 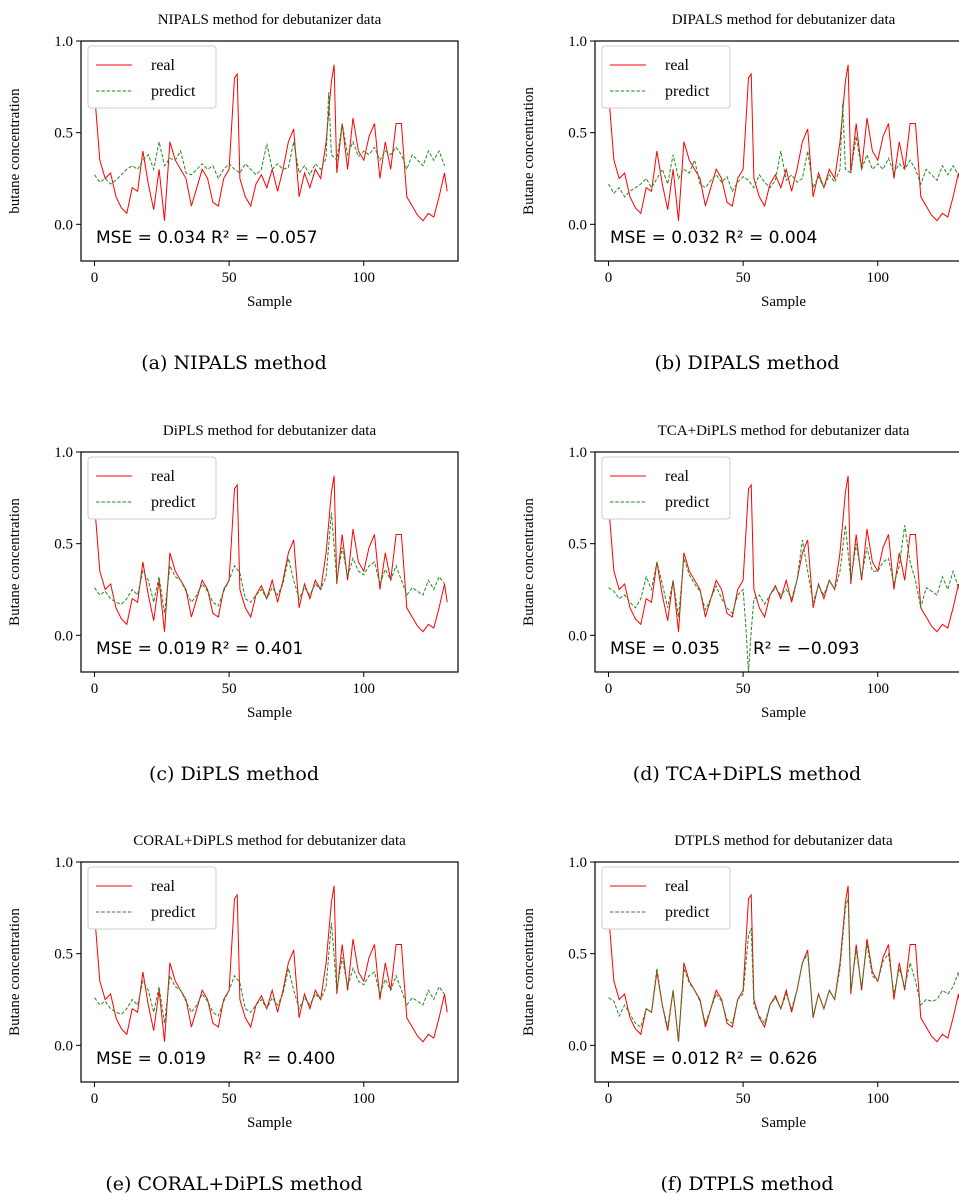 I want to click on panel-caption: (f) DTPLS method, so click(x=747, y=1183).